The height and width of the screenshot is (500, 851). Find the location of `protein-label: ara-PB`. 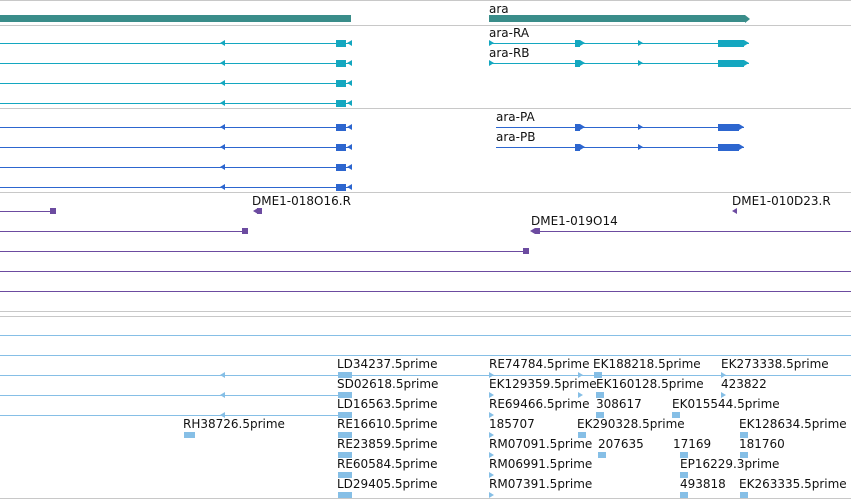

protein-label: ara-PB is located at coordinates (516, 137).